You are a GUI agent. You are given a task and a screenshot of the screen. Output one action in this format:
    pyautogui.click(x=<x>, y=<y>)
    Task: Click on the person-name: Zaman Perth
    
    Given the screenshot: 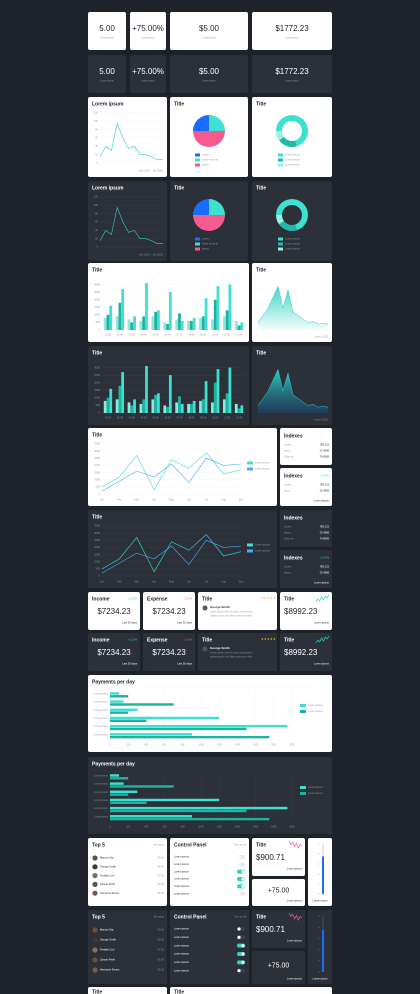 What is the action you would take?
    pyautogui.click(x=108, y=960)
    